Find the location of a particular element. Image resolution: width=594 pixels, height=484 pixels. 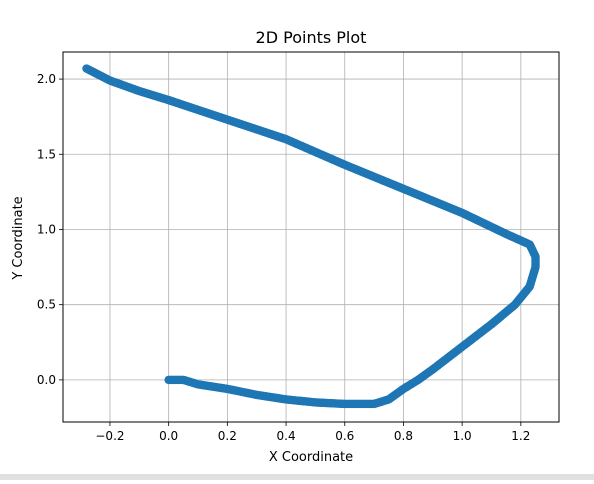

data-point is located at coordinates (86, 68).